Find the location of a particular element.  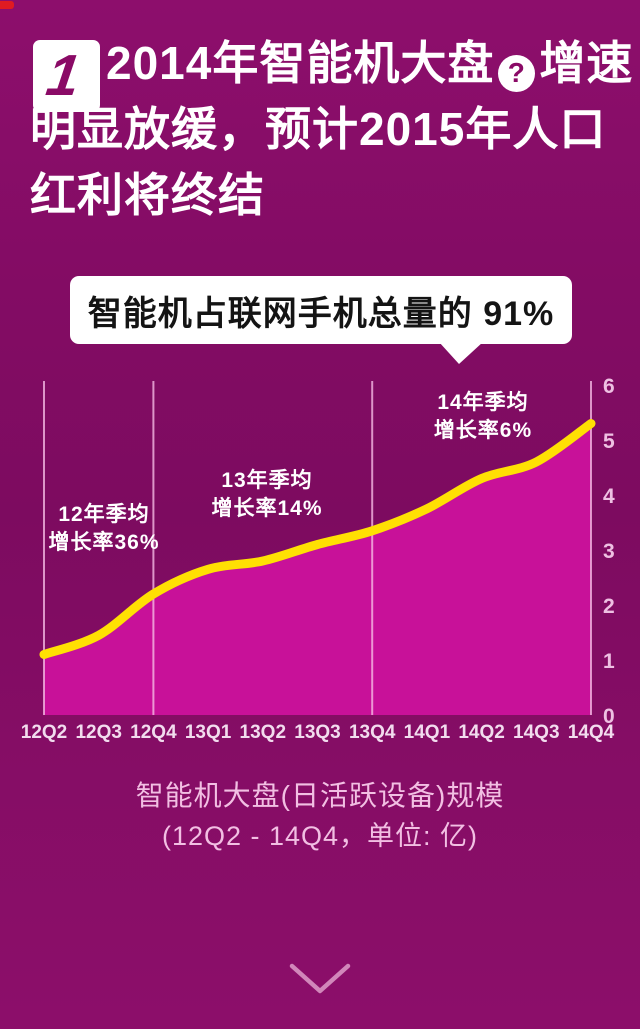

x-tick-label: 14Q3 is located at coordinates (536, 732).